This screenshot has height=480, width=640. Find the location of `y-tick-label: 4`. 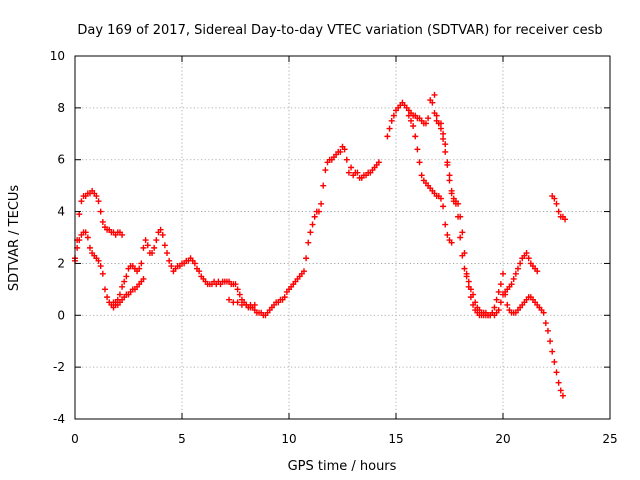

y-tick-label: 4 is located at coordinates (61, 212).